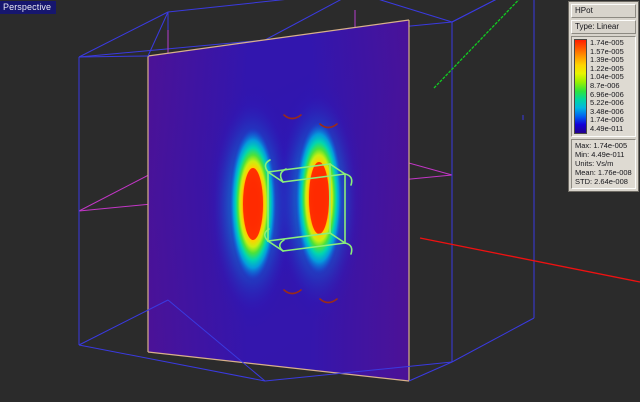 This screenshot has height=402, width=640. Describe the element at coordinates (607, 103) in the screenshot. I see `colorbar-tick: 5.22e-006` at that location.